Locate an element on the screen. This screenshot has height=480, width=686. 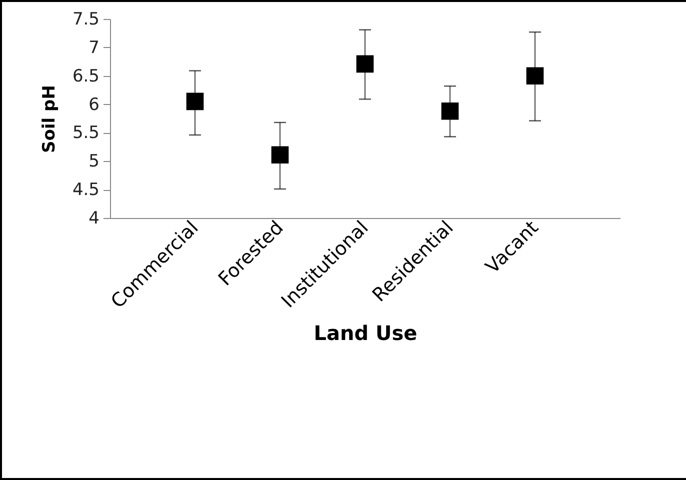
y-tick-label: 6.5 is located at coordinates (86, 76).